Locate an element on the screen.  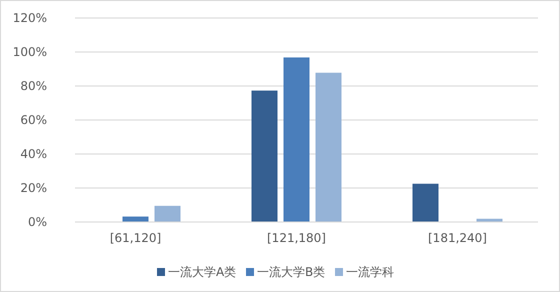
legend-label: 一流学科 is located at coordinates (370, 272).